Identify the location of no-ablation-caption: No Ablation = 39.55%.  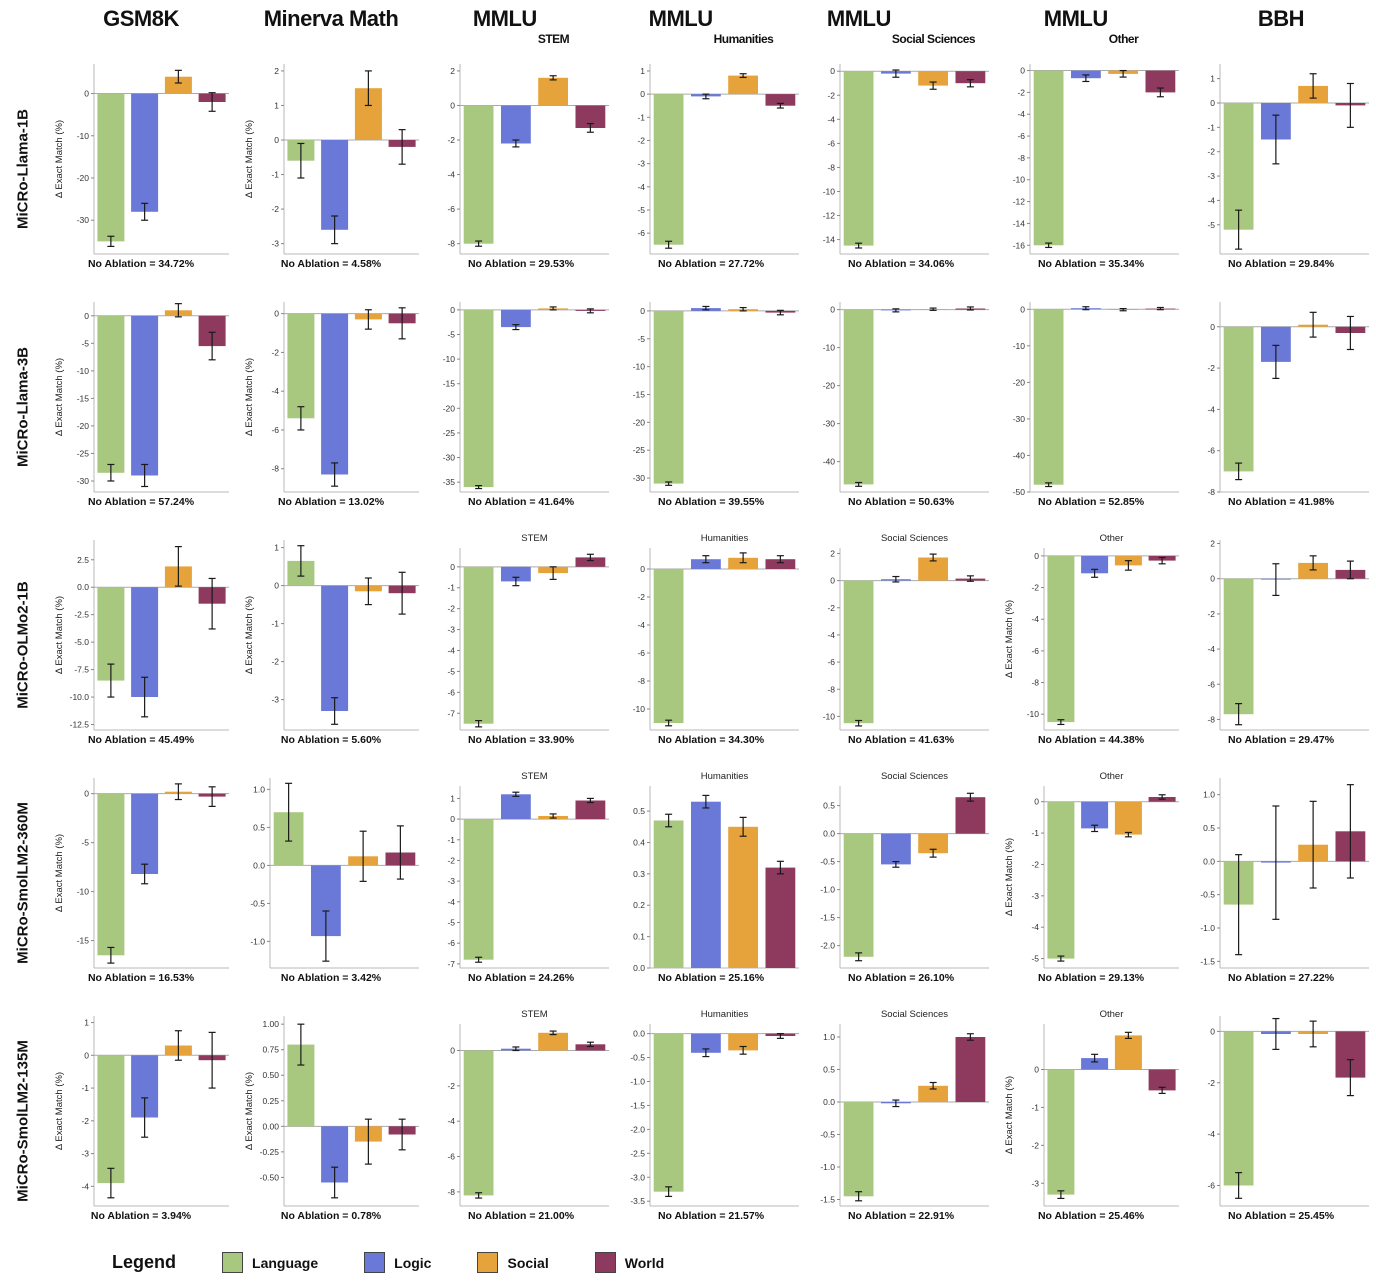
(711, 502).